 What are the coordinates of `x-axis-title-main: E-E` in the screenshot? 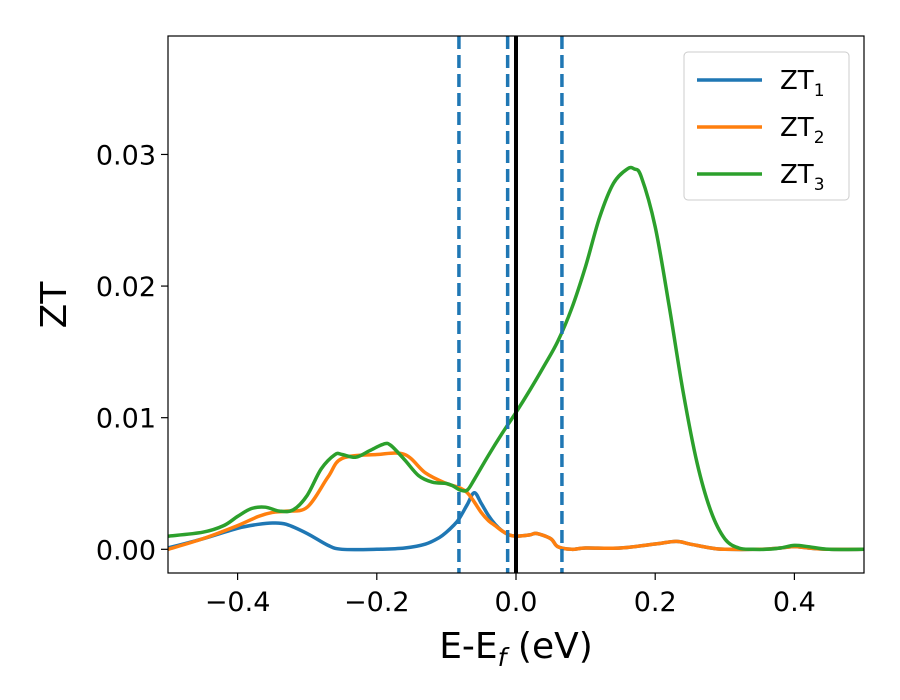 It's located at (468, 646).